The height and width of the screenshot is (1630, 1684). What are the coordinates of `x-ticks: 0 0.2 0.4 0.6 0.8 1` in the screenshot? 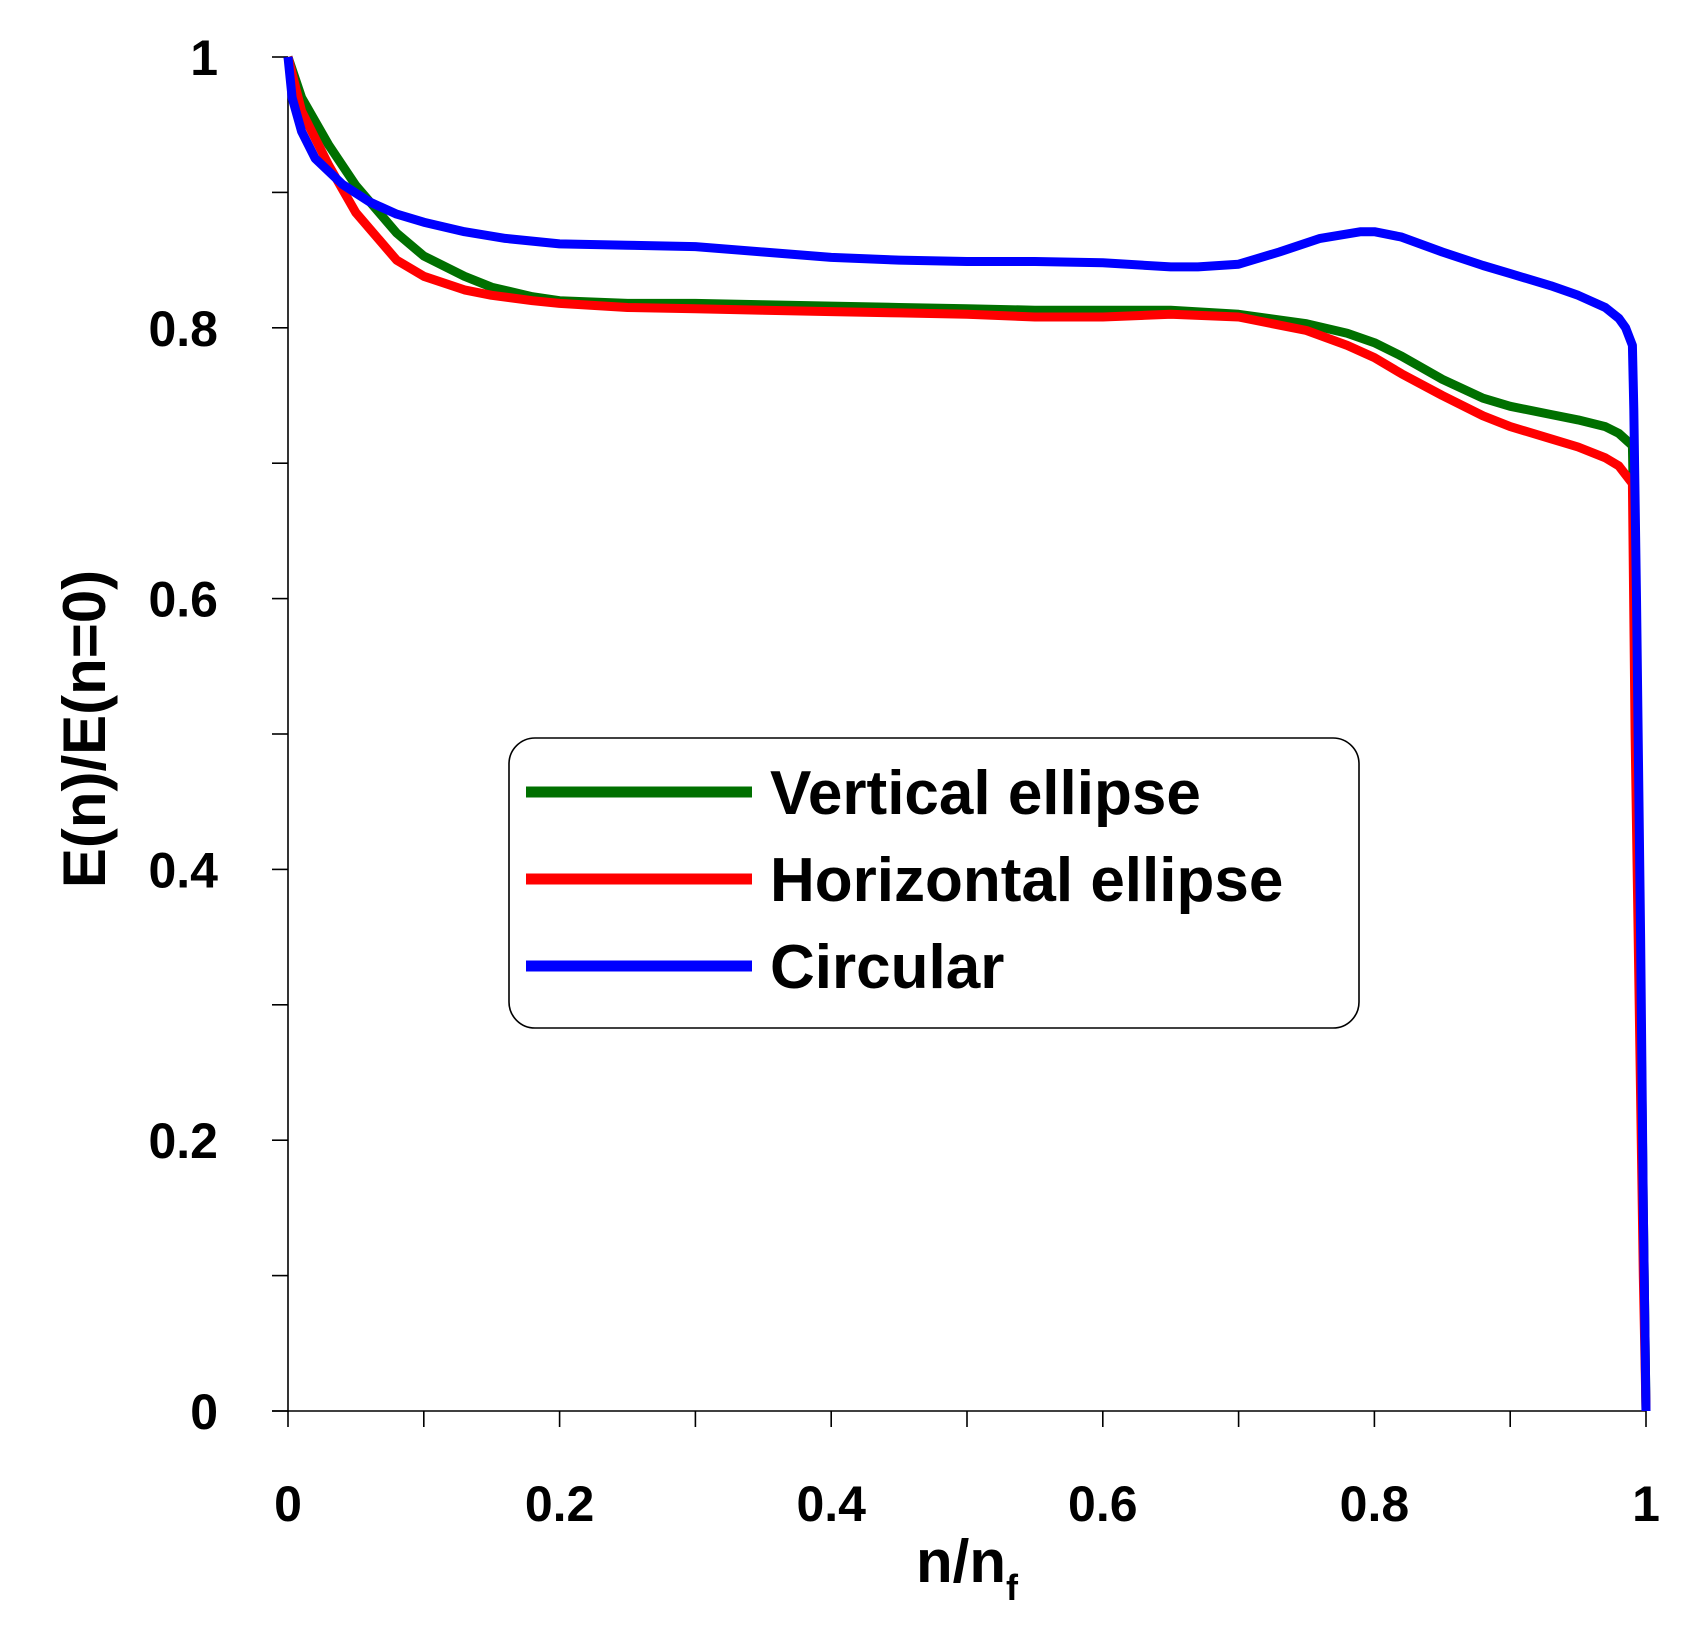 It's located at (967, 1471).